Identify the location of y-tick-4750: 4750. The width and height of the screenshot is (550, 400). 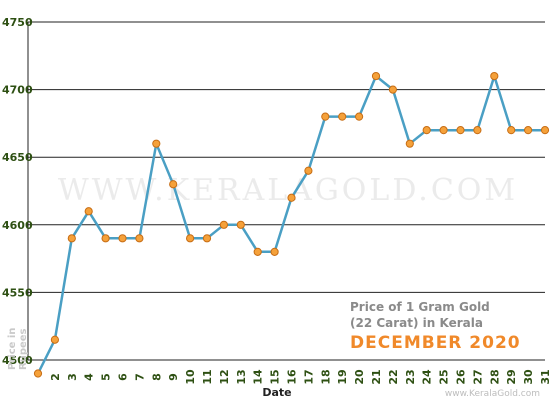
(17, 22).